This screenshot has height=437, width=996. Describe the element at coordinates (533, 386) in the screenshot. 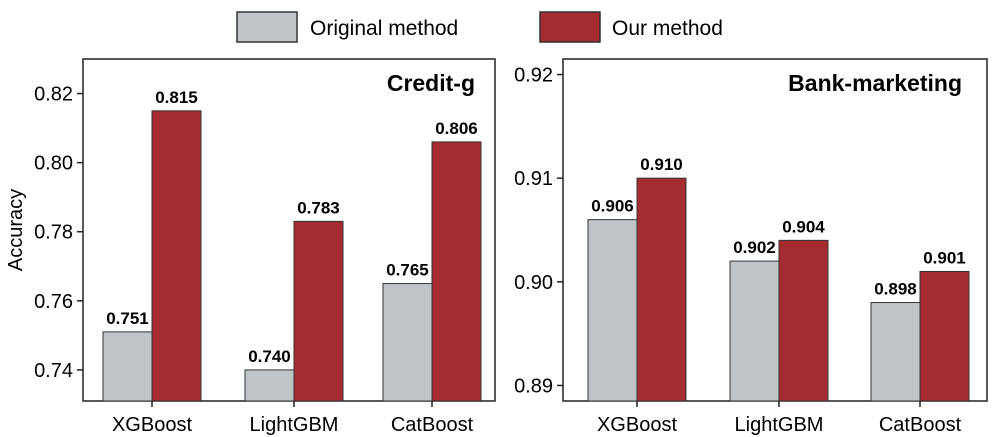

I see `y-tick-label: 0.89` at that location.